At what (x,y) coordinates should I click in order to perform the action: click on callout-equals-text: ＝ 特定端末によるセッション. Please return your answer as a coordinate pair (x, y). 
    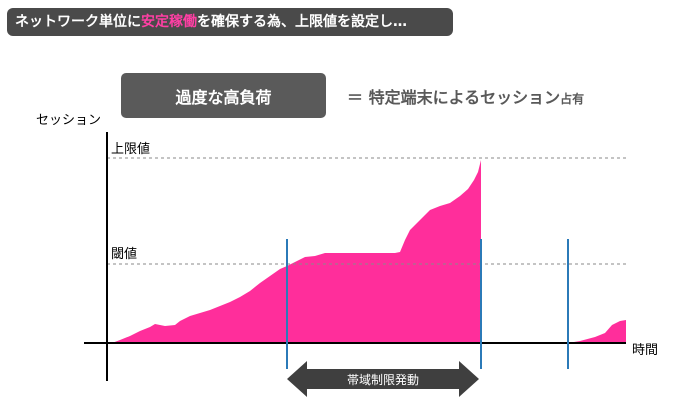
    Looking at the image, I should click on (454, 97).